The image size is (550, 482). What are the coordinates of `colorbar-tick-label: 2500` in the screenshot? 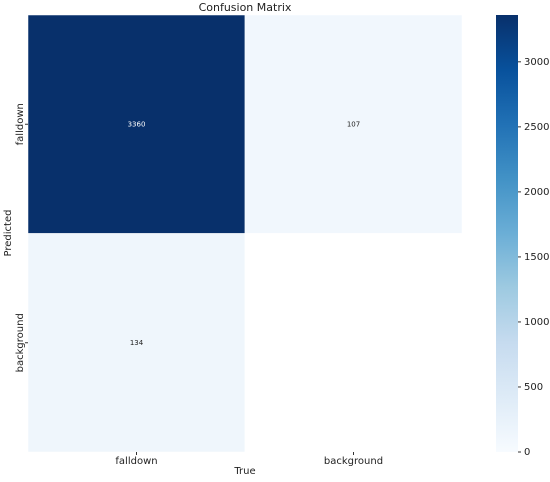 It's located at (536, 127).